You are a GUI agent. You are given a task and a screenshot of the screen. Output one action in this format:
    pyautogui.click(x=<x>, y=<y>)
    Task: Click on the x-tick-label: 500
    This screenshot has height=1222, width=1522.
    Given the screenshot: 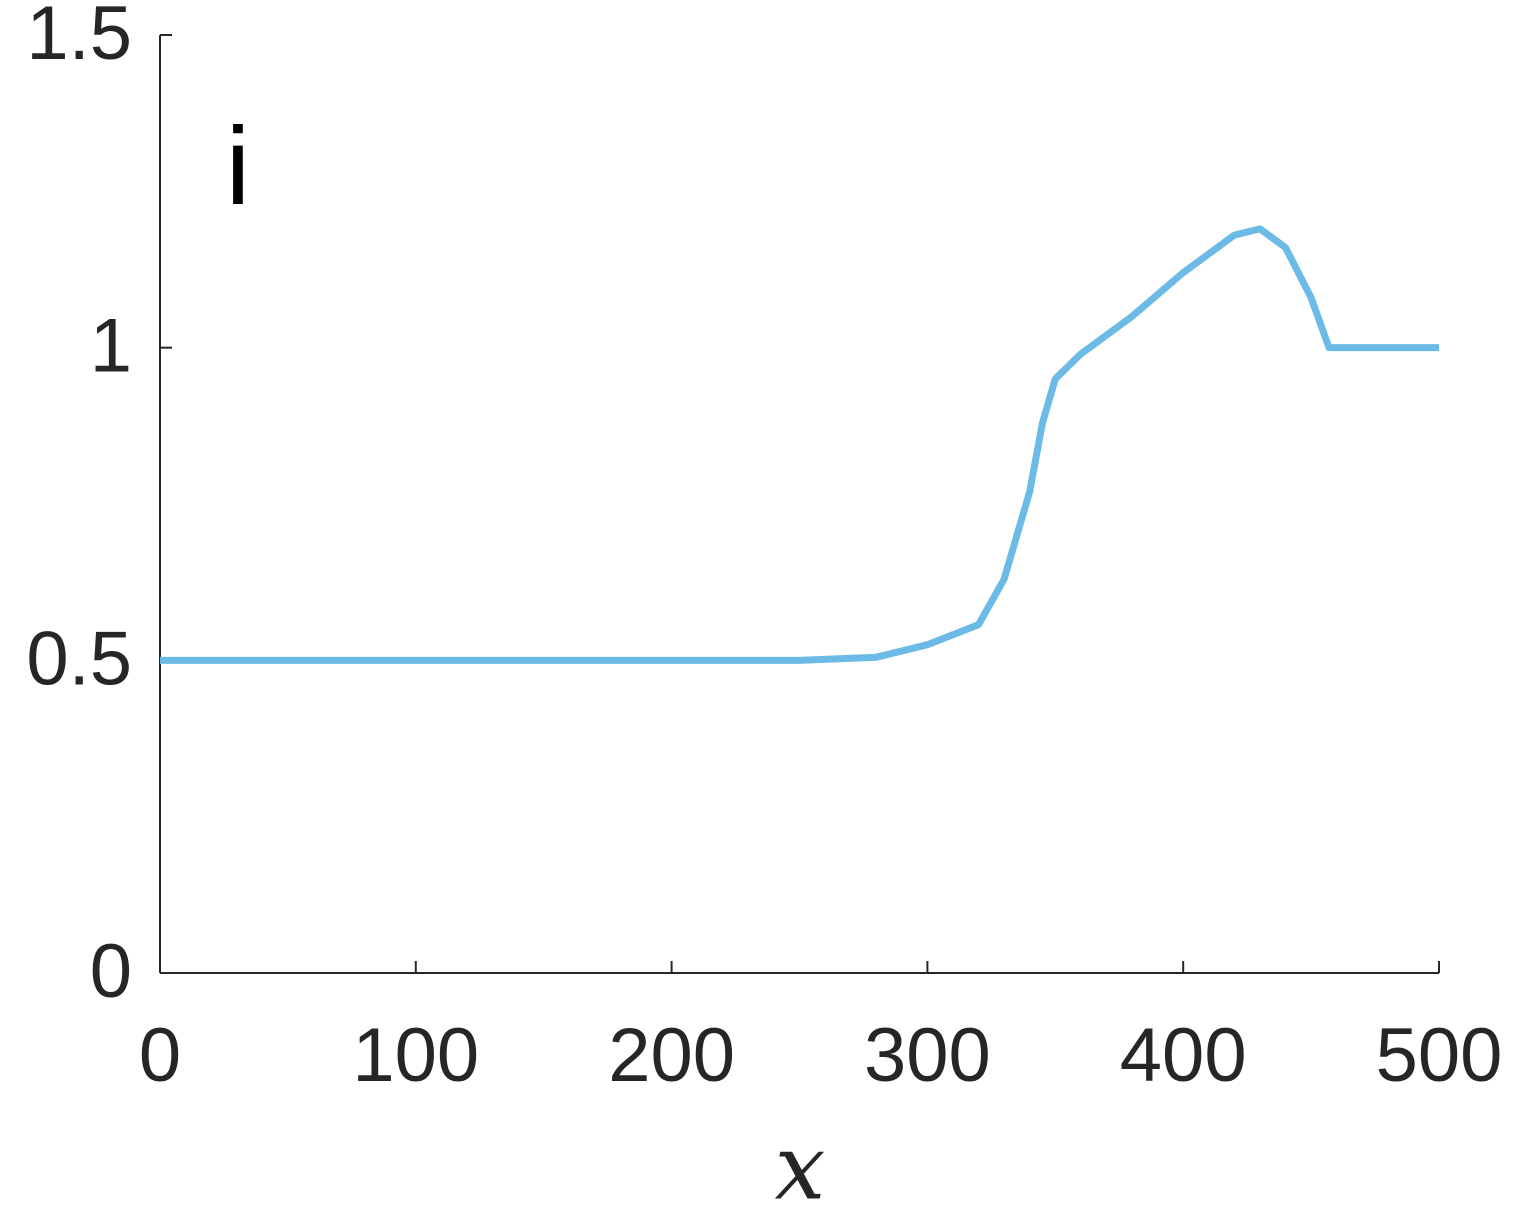 What is the action you would take?
    pyautogui.click(x=1439, y=1055)
    